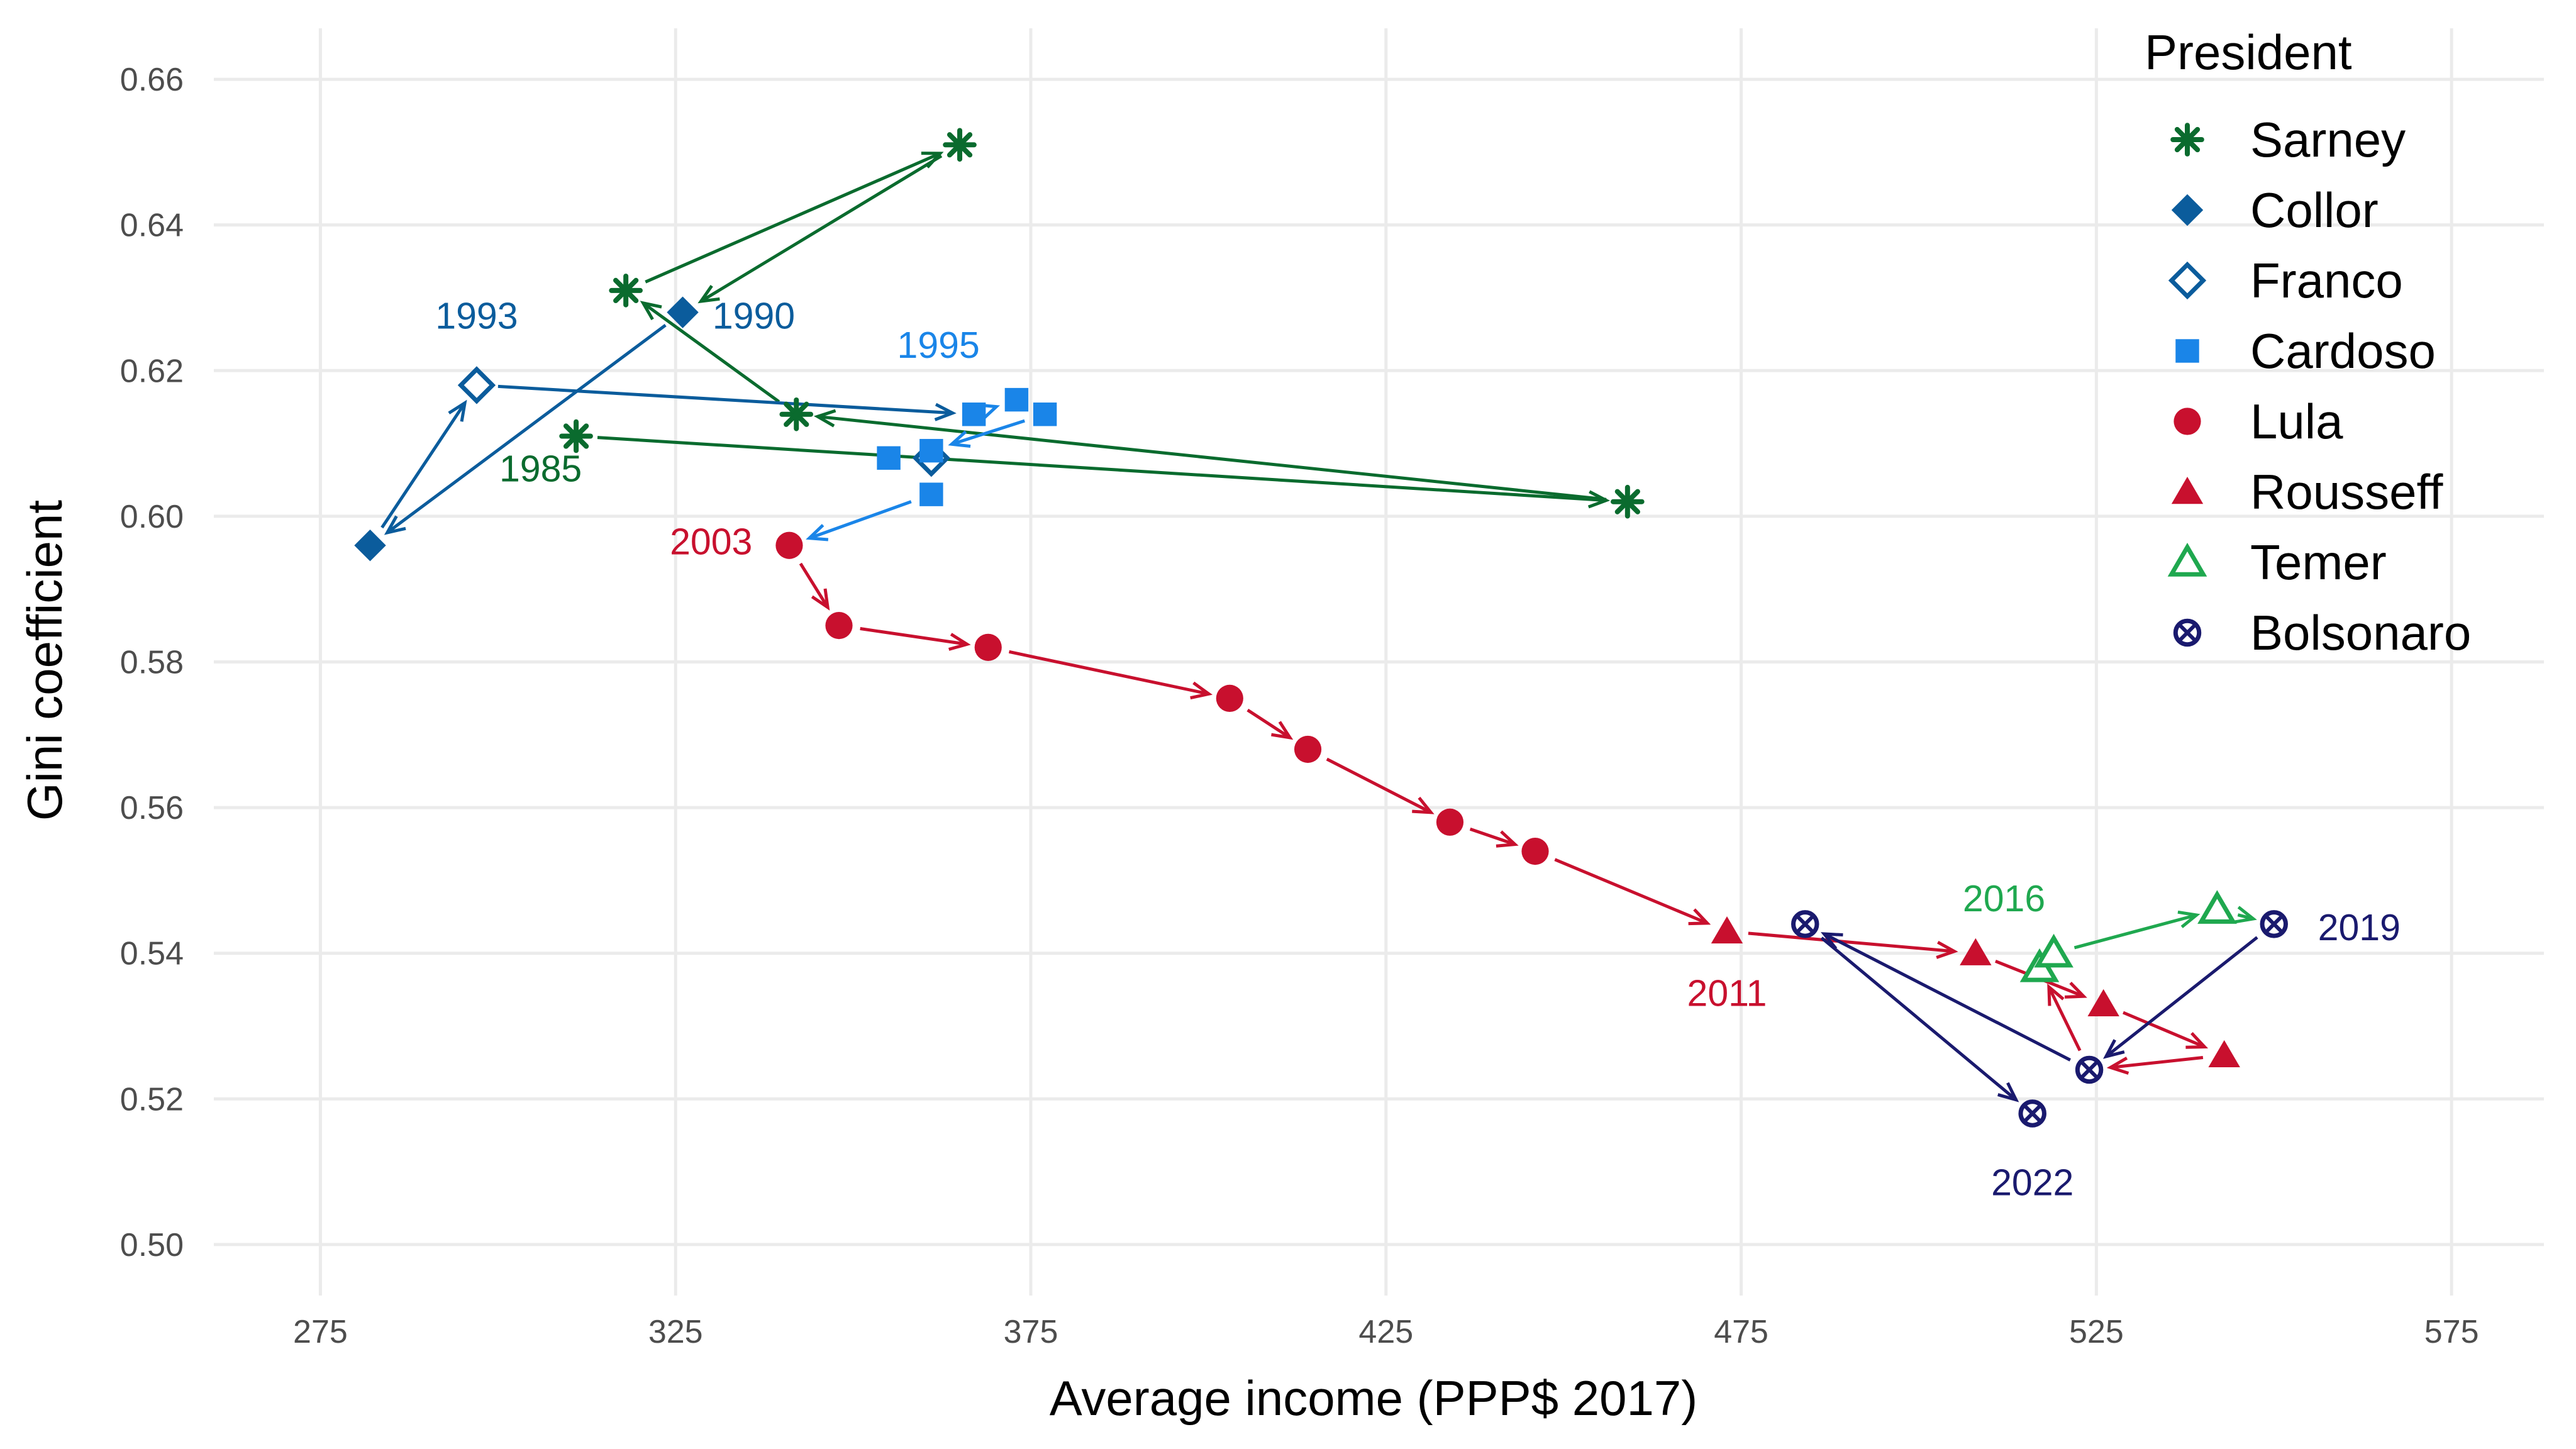  I want to click on point-franco, so click(476, 385).